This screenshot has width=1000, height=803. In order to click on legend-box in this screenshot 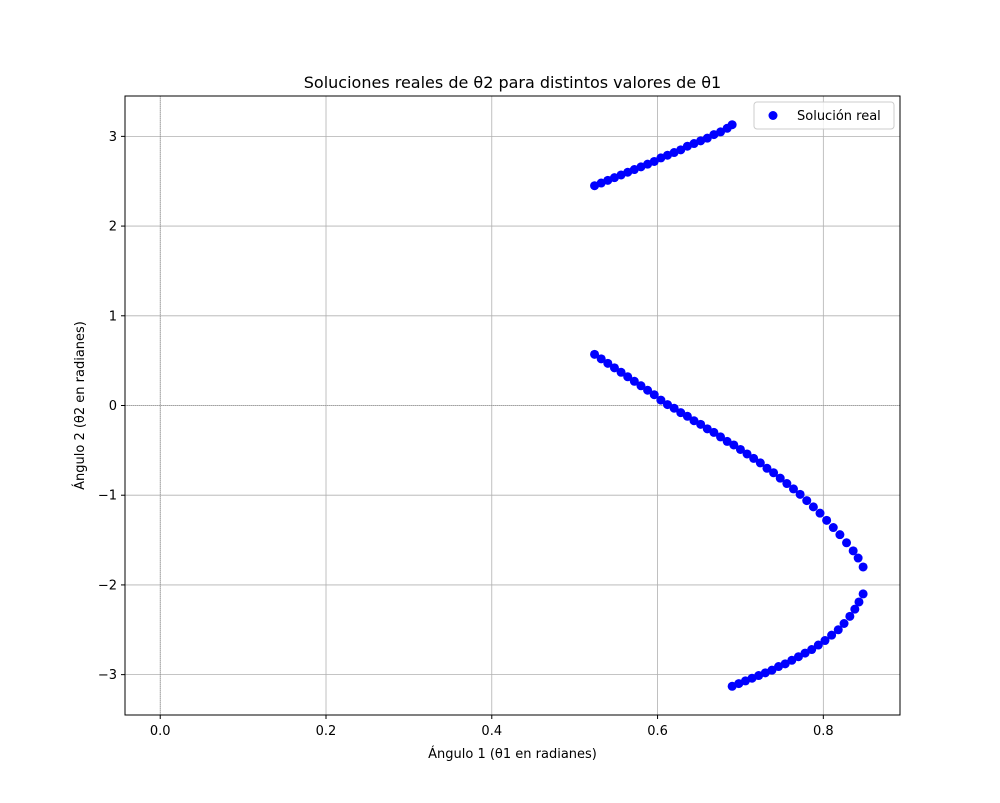, I will do `click(824, 115)`.